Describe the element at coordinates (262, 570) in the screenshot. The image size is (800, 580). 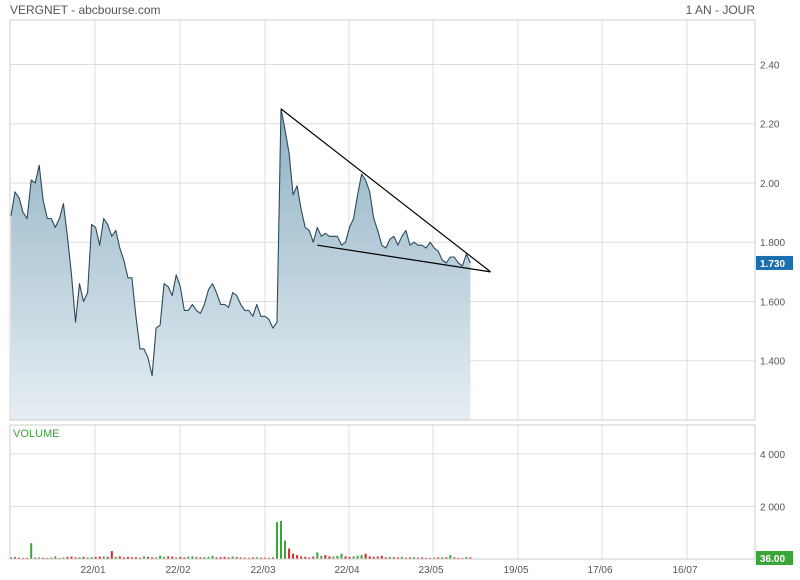
I see `x-tick-label: 22/03` at that location.